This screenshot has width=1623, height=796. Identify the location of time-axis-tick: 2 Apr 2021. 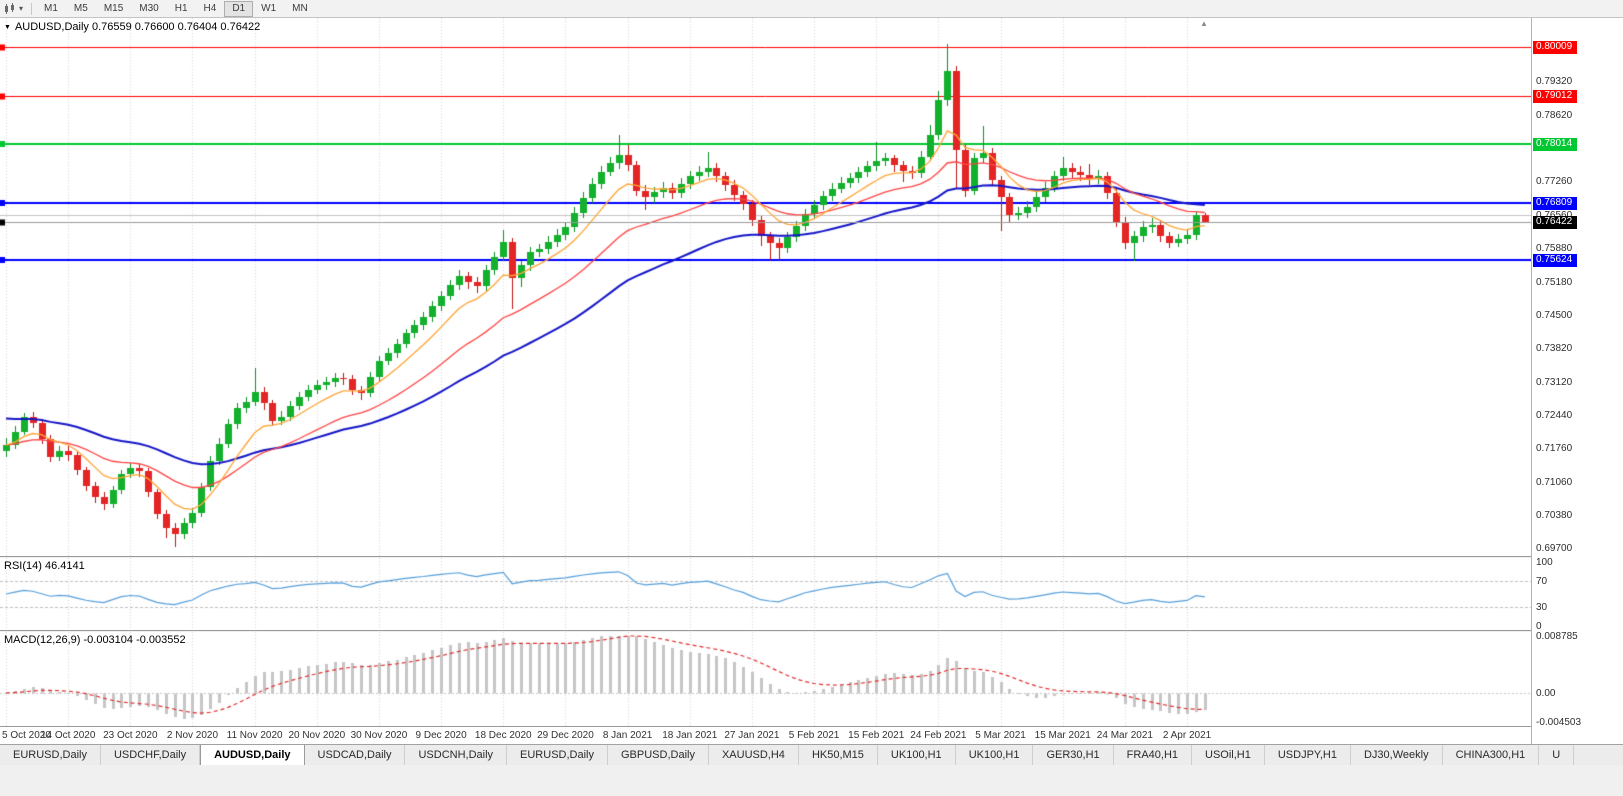
(1187, 735).